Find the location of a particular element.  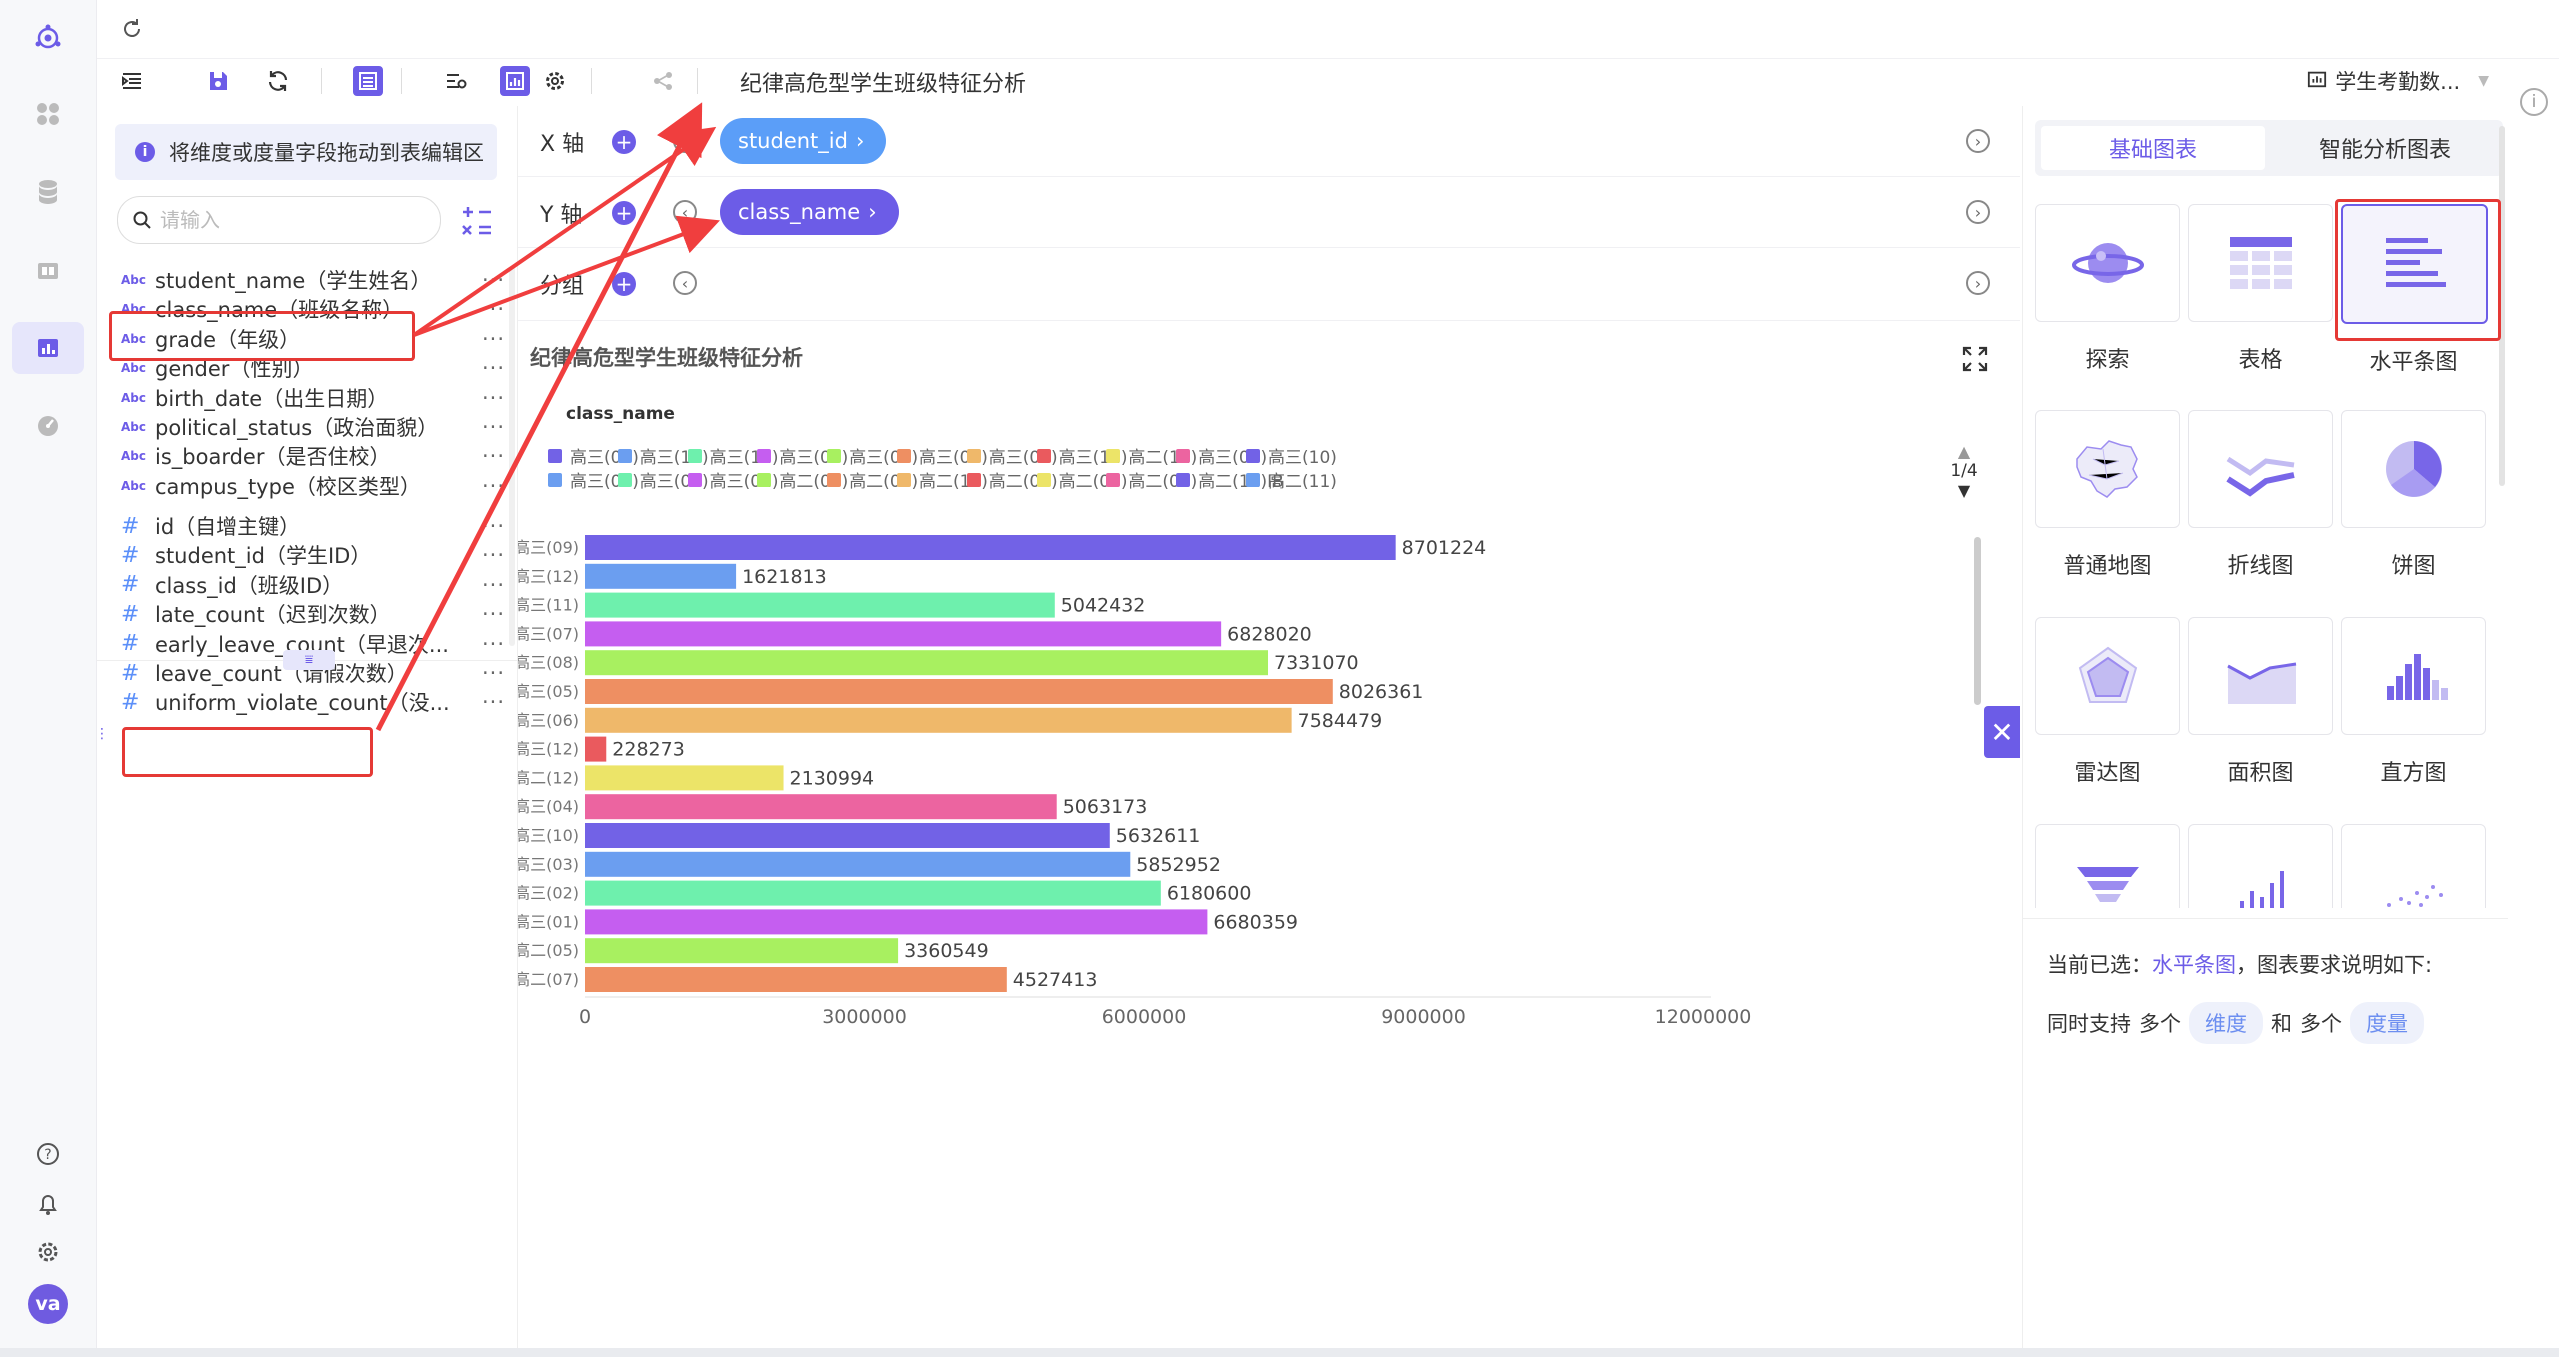

chart-type-map: 普通地图 is located at coordinates (2107, 494).